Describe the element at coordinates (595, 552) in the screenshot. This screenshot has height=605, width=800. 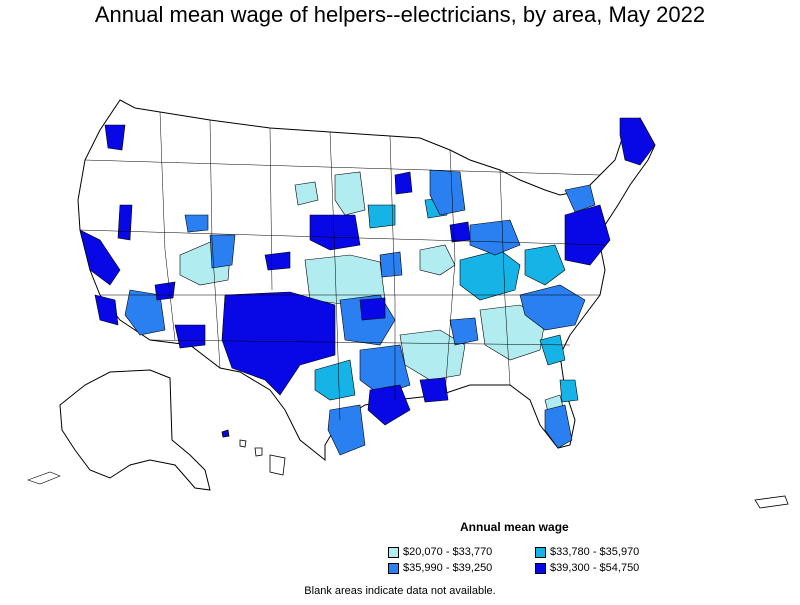
I see `legend-label-tier-2: $33,780 - $35,970` at that location.